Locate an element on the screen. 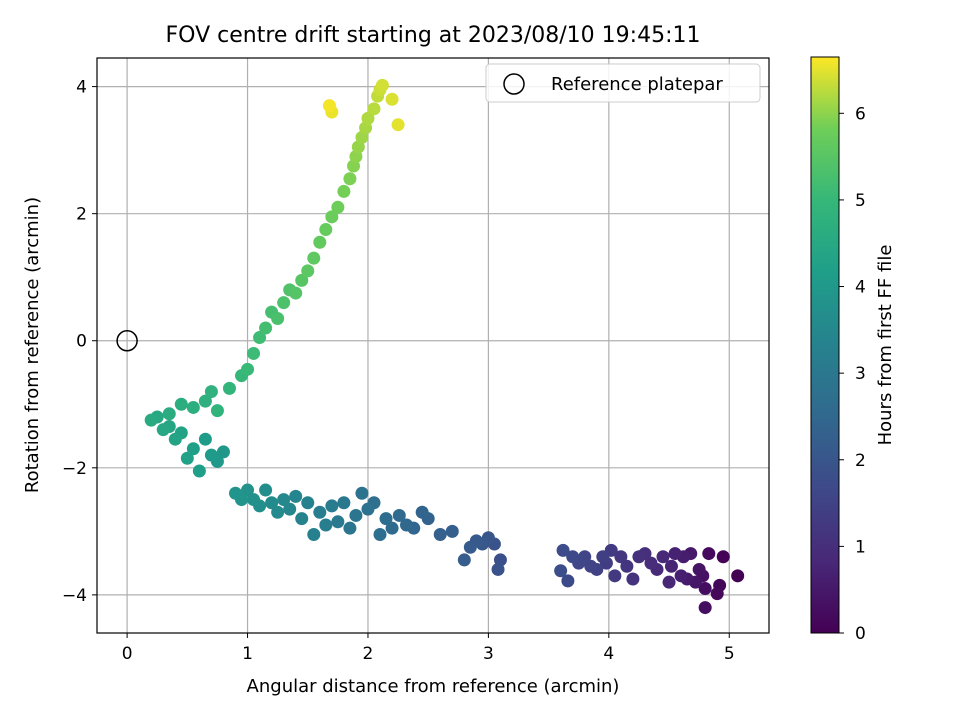 The image size is (960, 720). colorbar-tick-label: 6 is located at coordinates (860, 114).